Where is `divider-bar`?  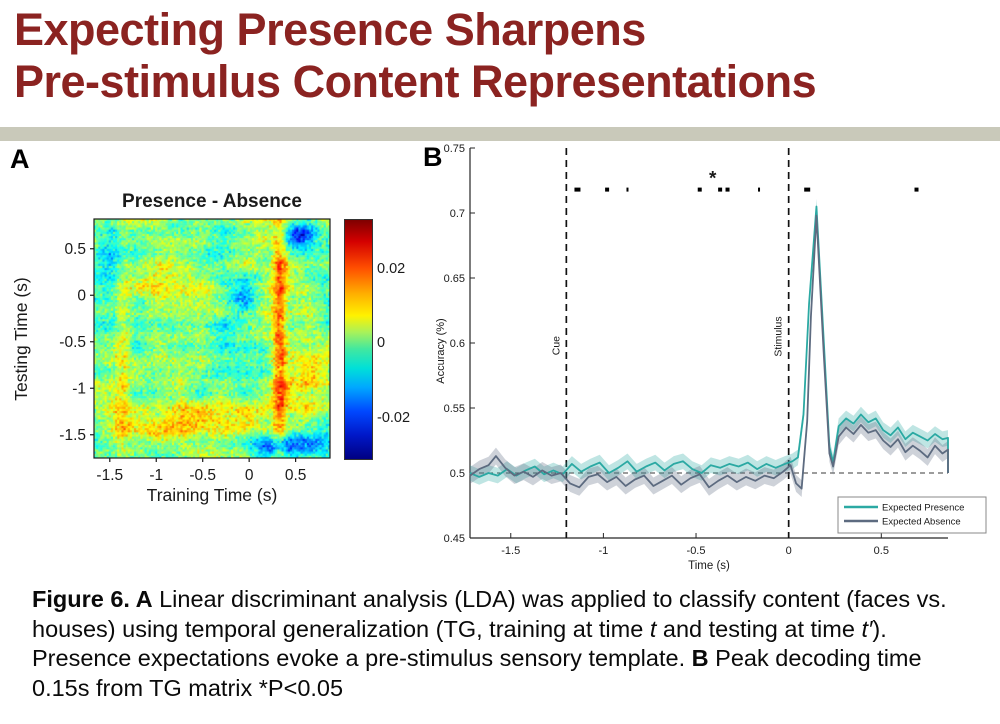
divider-bar is located at coordinates (500, 134).